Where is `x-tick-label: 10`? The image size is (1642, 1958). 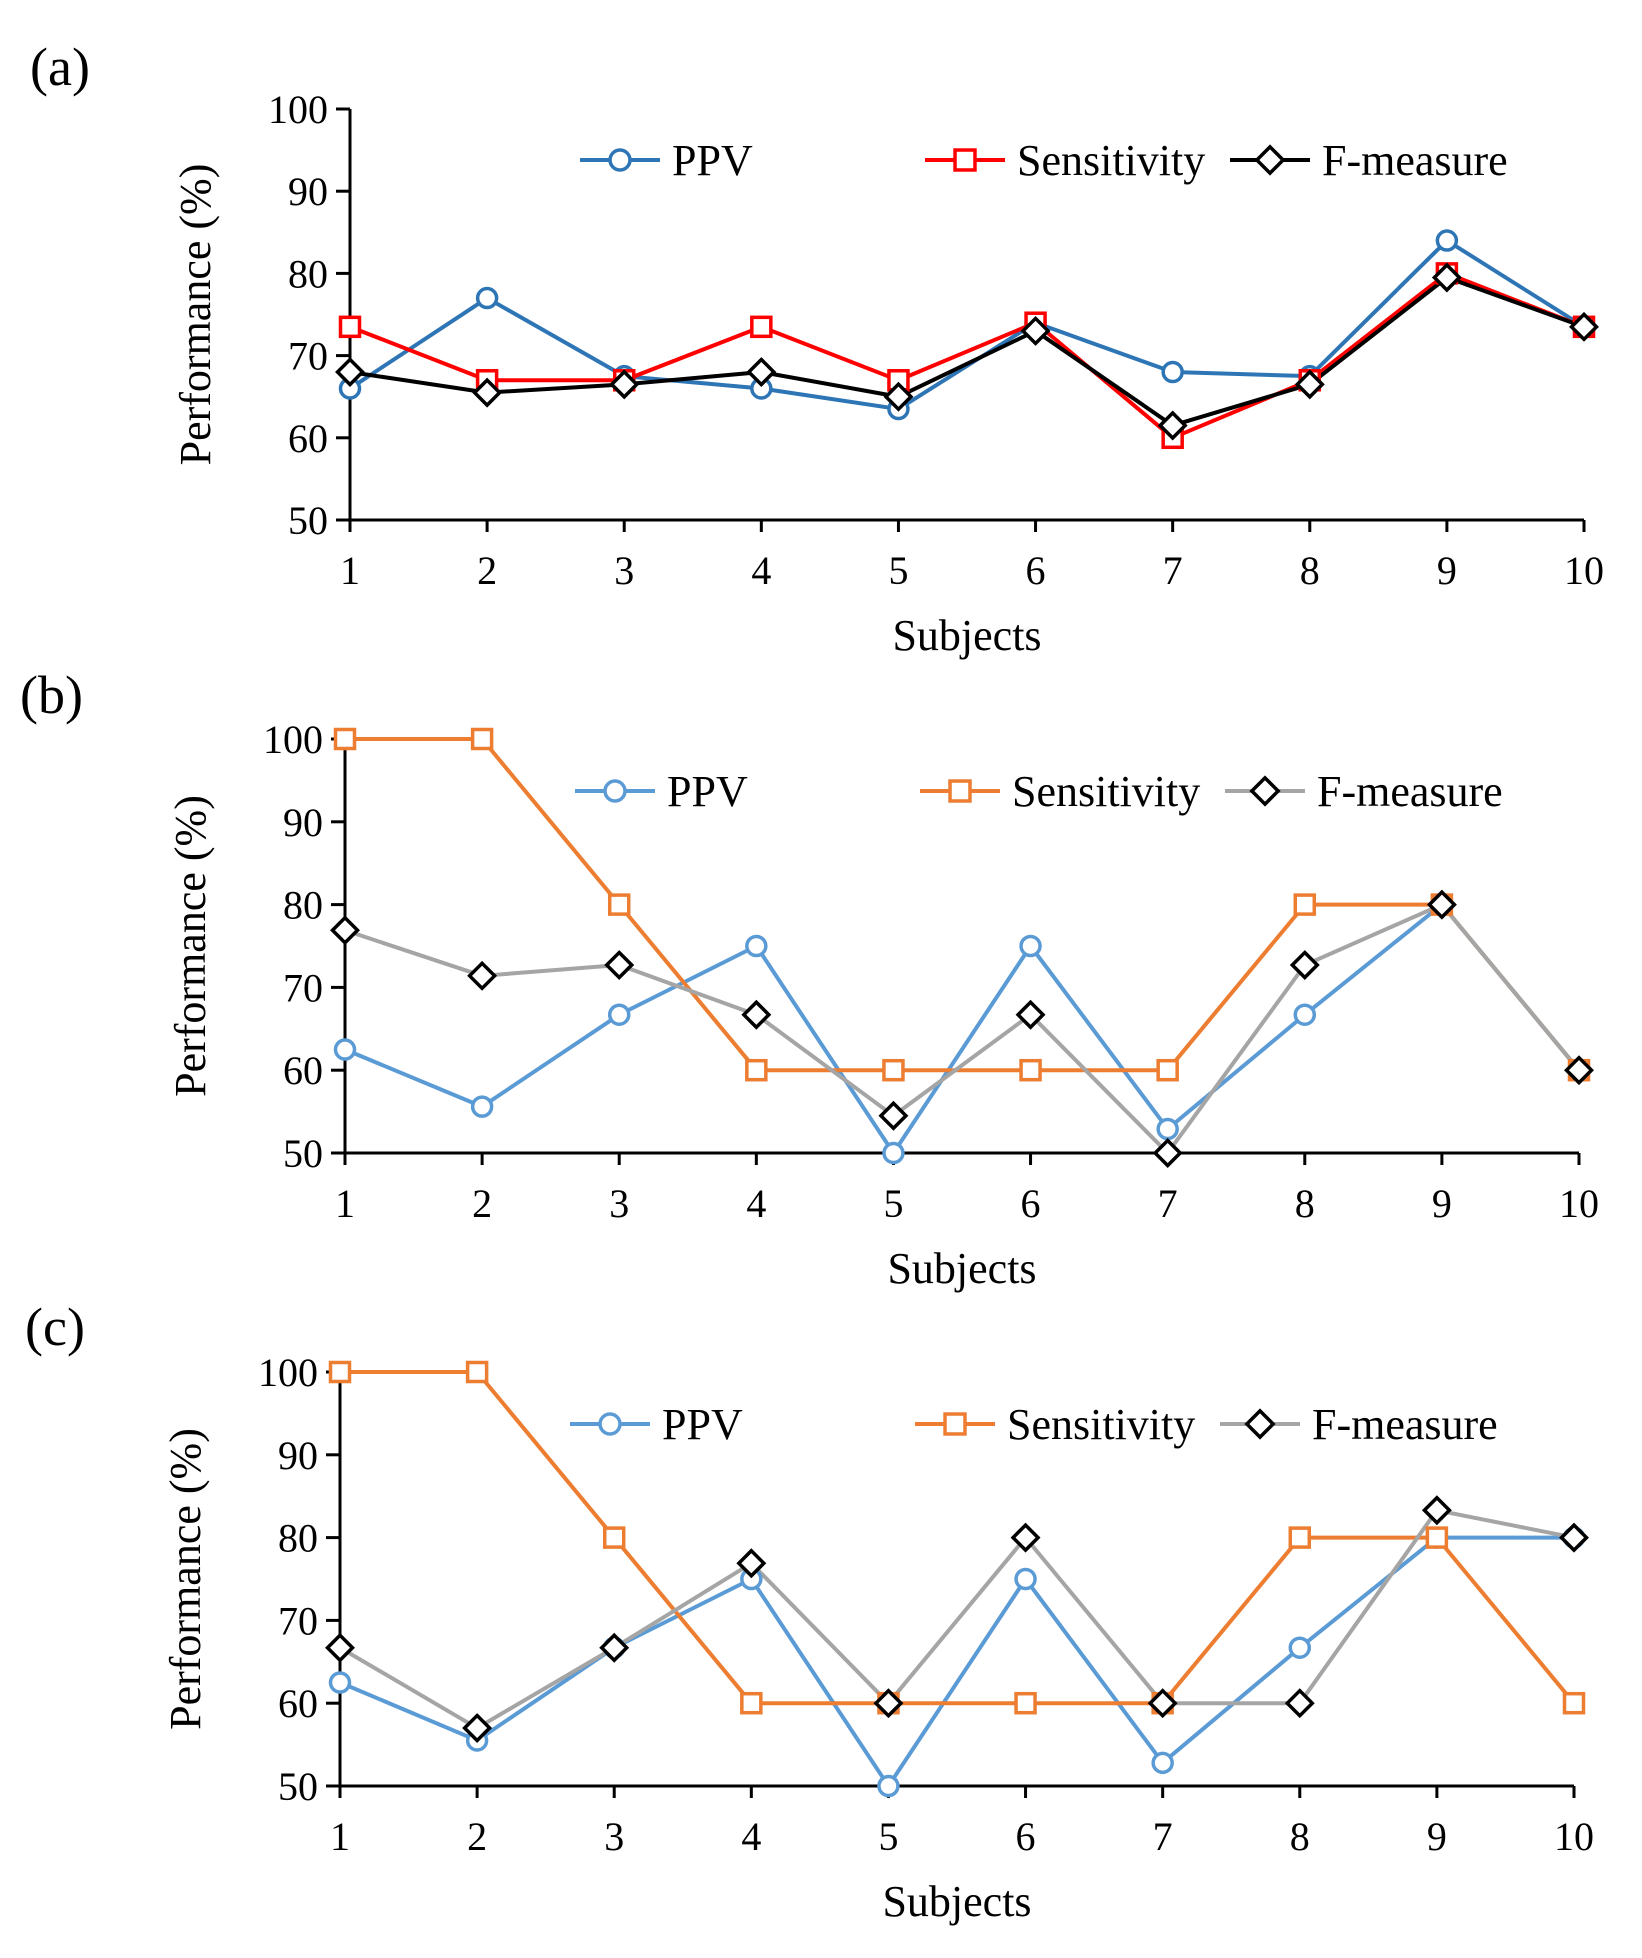
x-tick-label: 10 is located at coordinates (1574, 1836).